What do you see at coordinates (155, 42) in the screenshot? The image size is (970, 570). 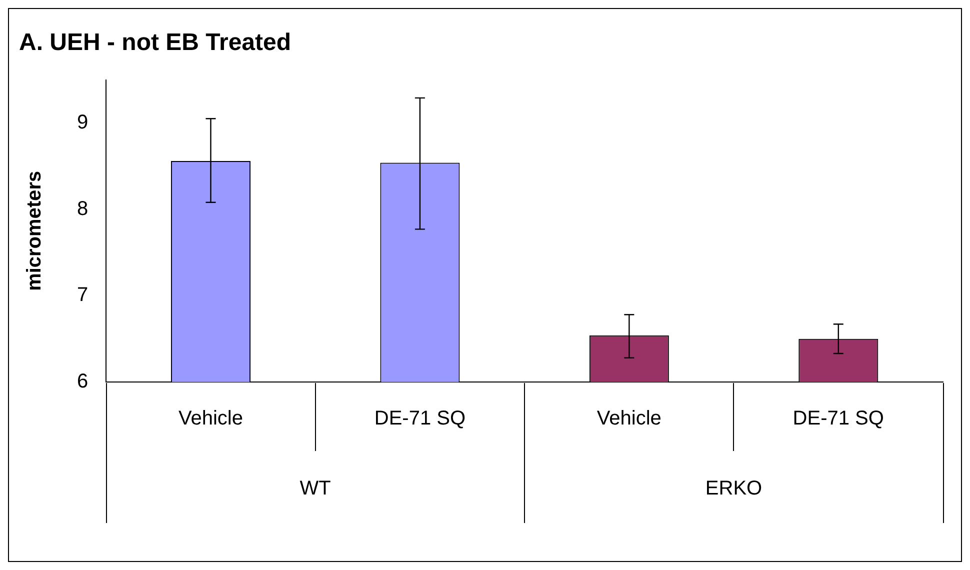 I see `chart-title: A. UEH - not EB Treated` at bounding box center [155, 42].